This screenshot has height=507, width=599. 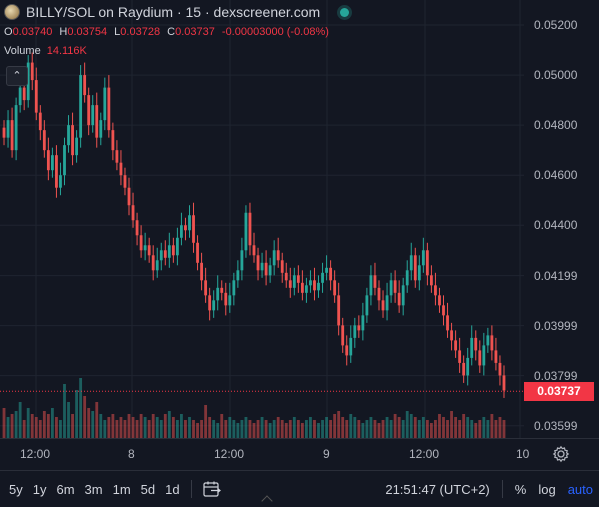 I want to click on range-1y-button: 1y, so click(x=39, y=489).